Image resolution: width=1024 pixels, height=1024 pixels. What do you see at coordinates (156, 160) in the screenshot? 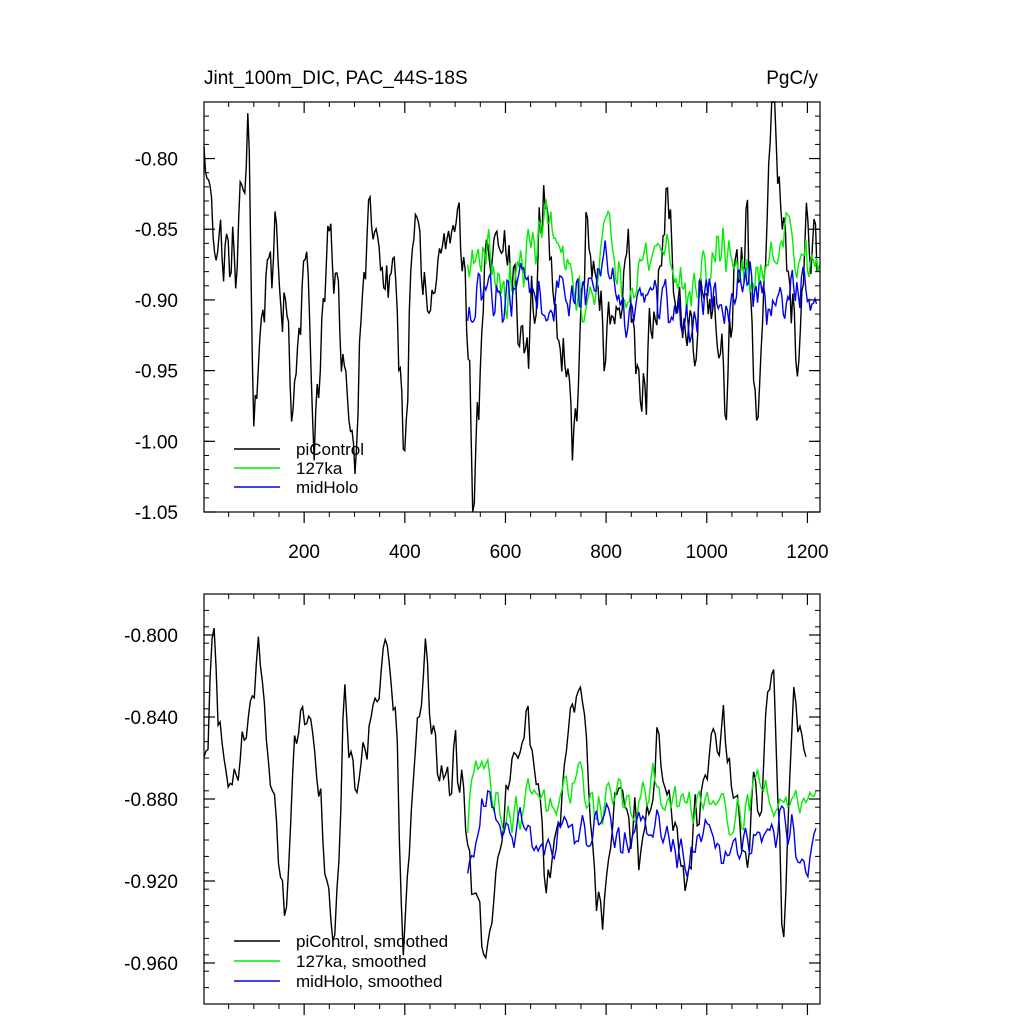
I see `top-y-tick-label: -0.80` at bounding box center [156, 160].